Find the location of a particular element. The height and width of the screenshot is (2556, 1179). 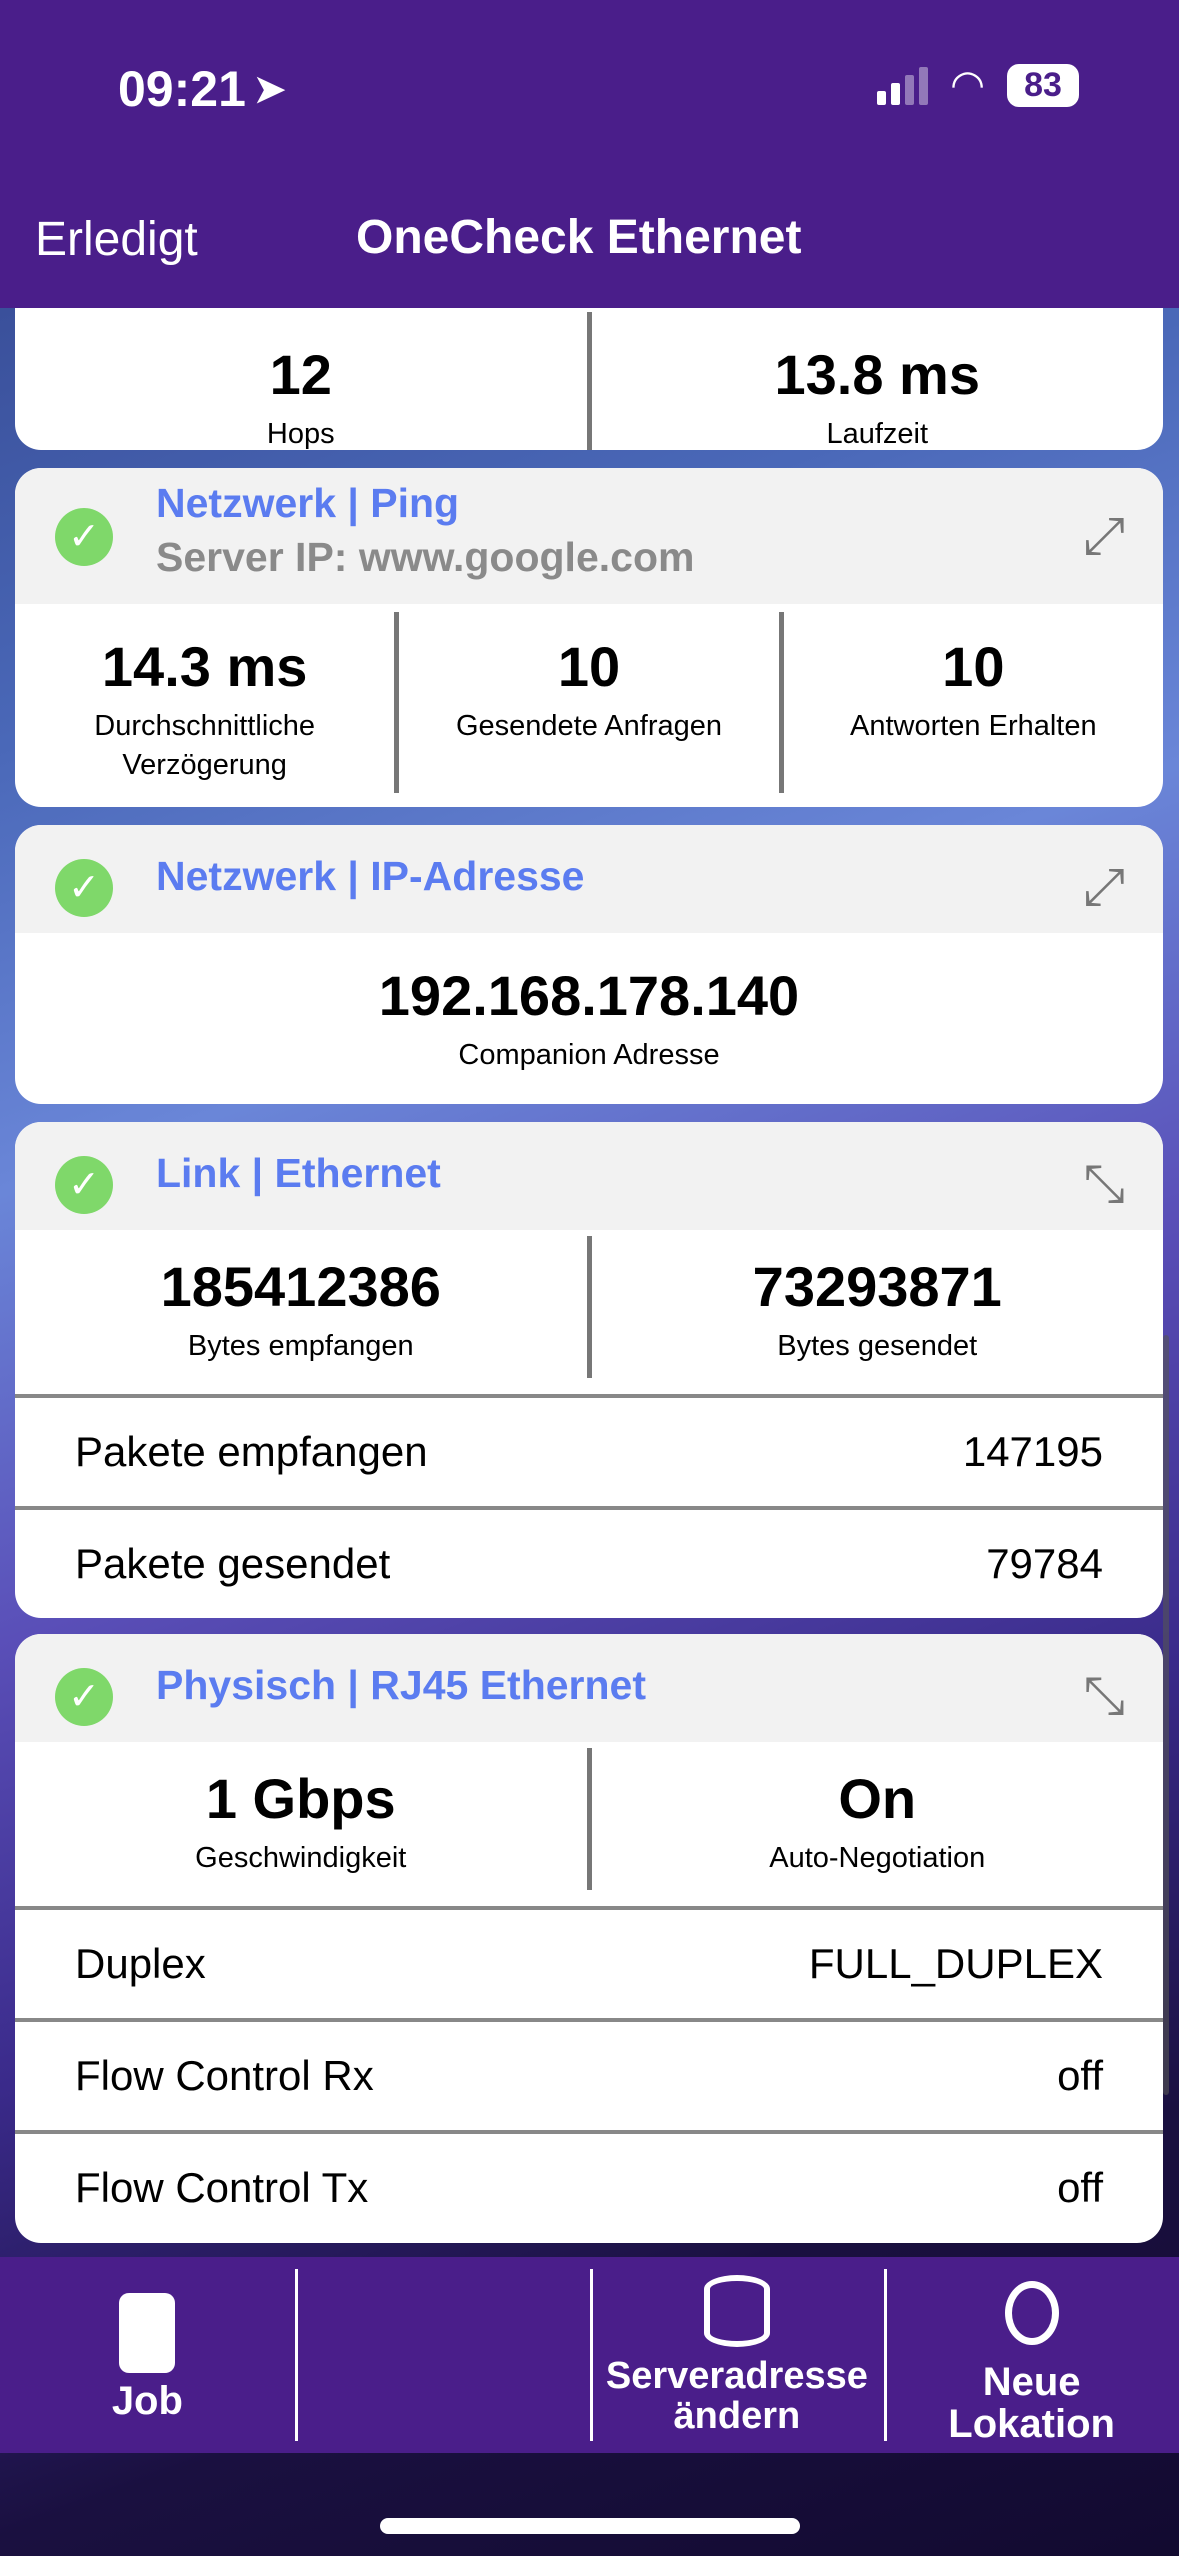

stat-label: Gesendete Anfragen is located at coordinates (589, 726).